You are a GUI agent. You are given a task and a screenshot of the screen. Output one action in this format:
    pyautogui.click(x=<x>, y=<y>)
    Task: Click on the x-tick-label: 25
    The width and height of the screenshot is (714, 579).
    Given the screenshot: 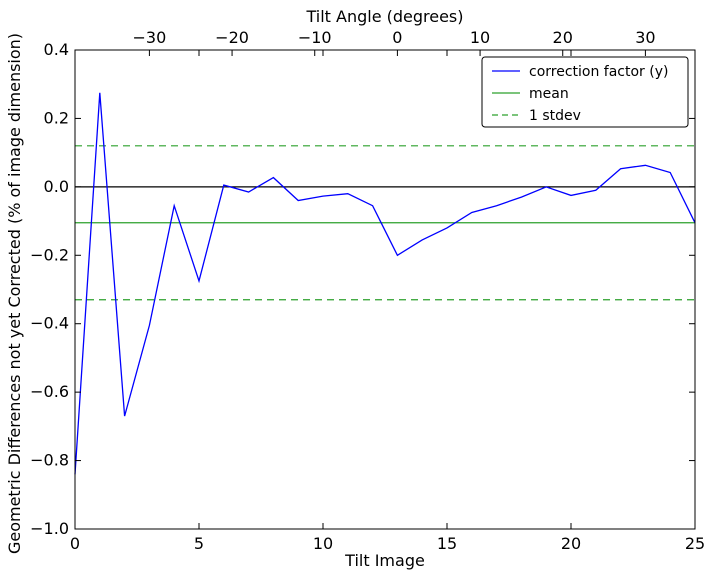 What is the action you would take?
    pyautogui.click(x=695, y=543)
    